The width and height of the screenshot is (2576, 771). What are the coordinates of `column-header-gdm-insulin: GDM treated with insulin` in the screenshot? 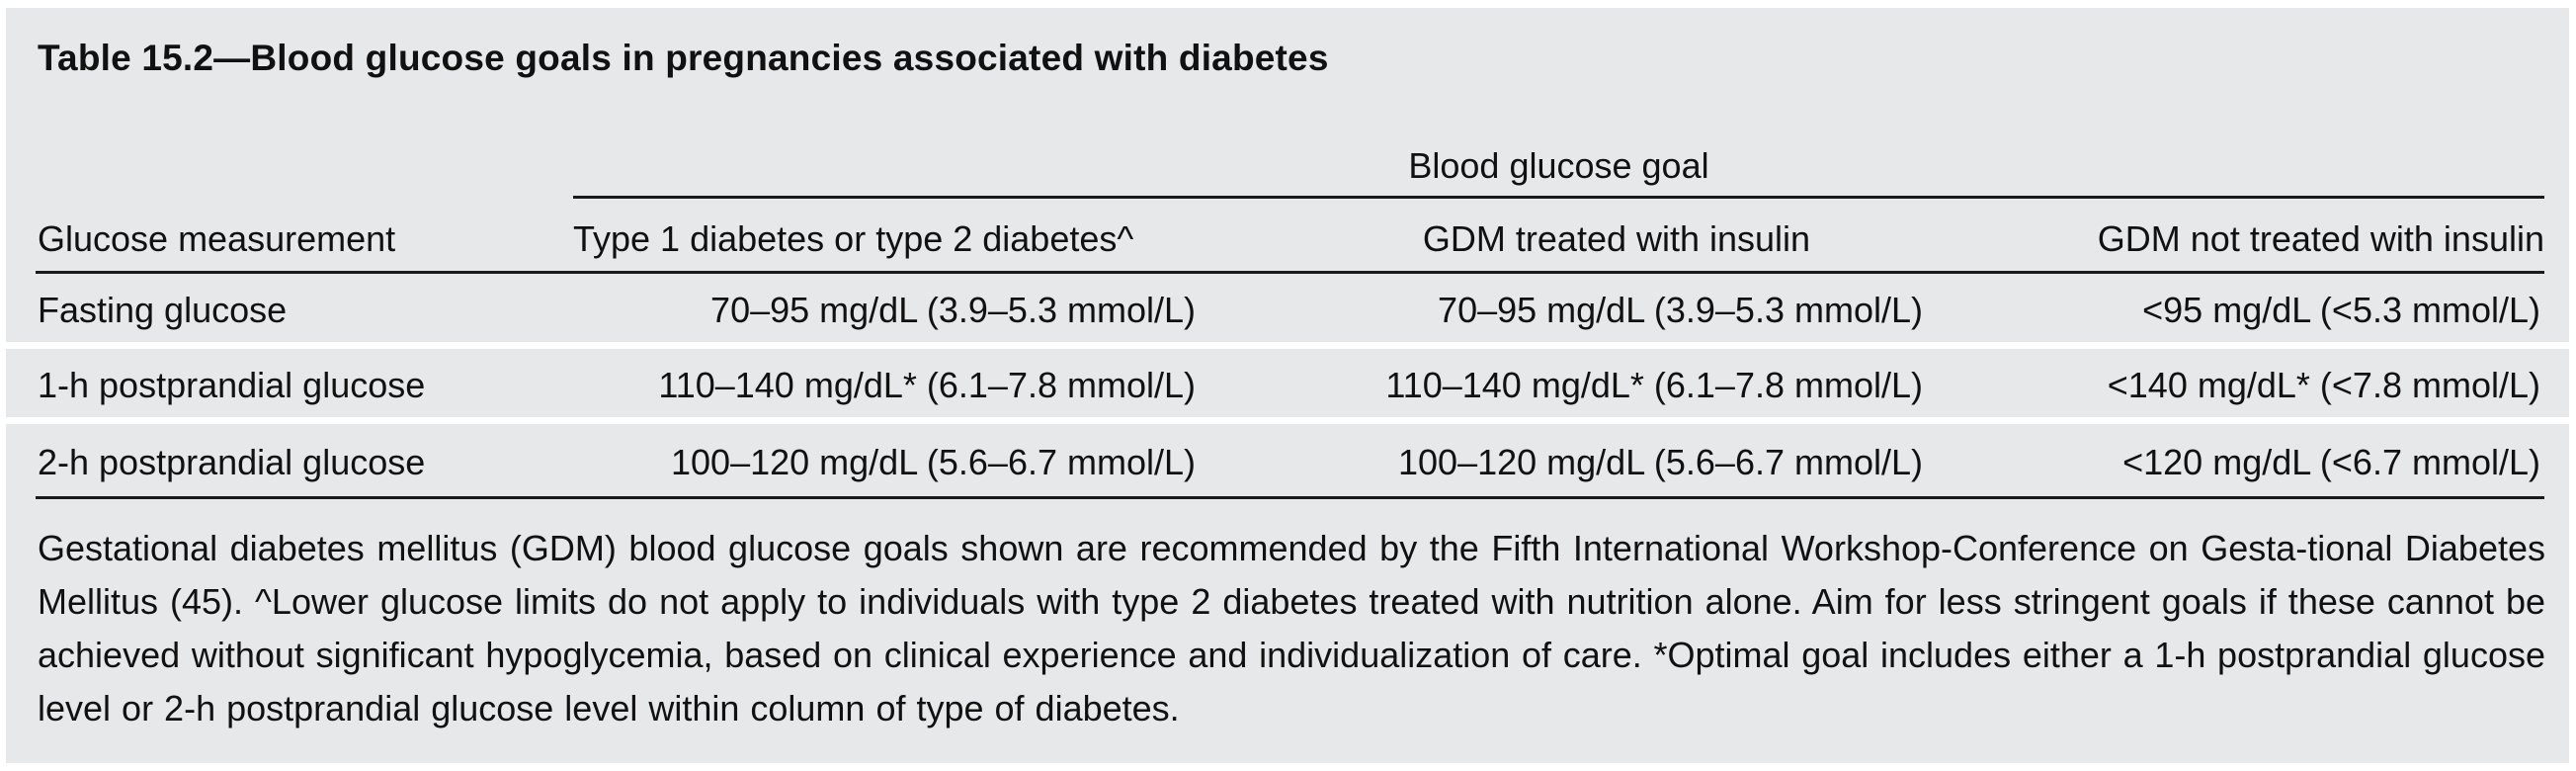 It's located at (1616, 238).